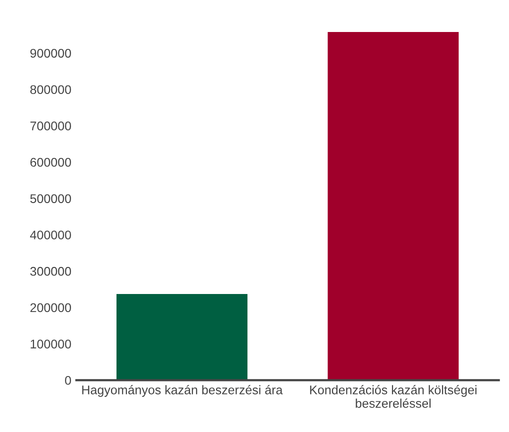  Describe the element at coordinates (68, 380) in the screenshot. I see `y-tick-label: 0` at that location.